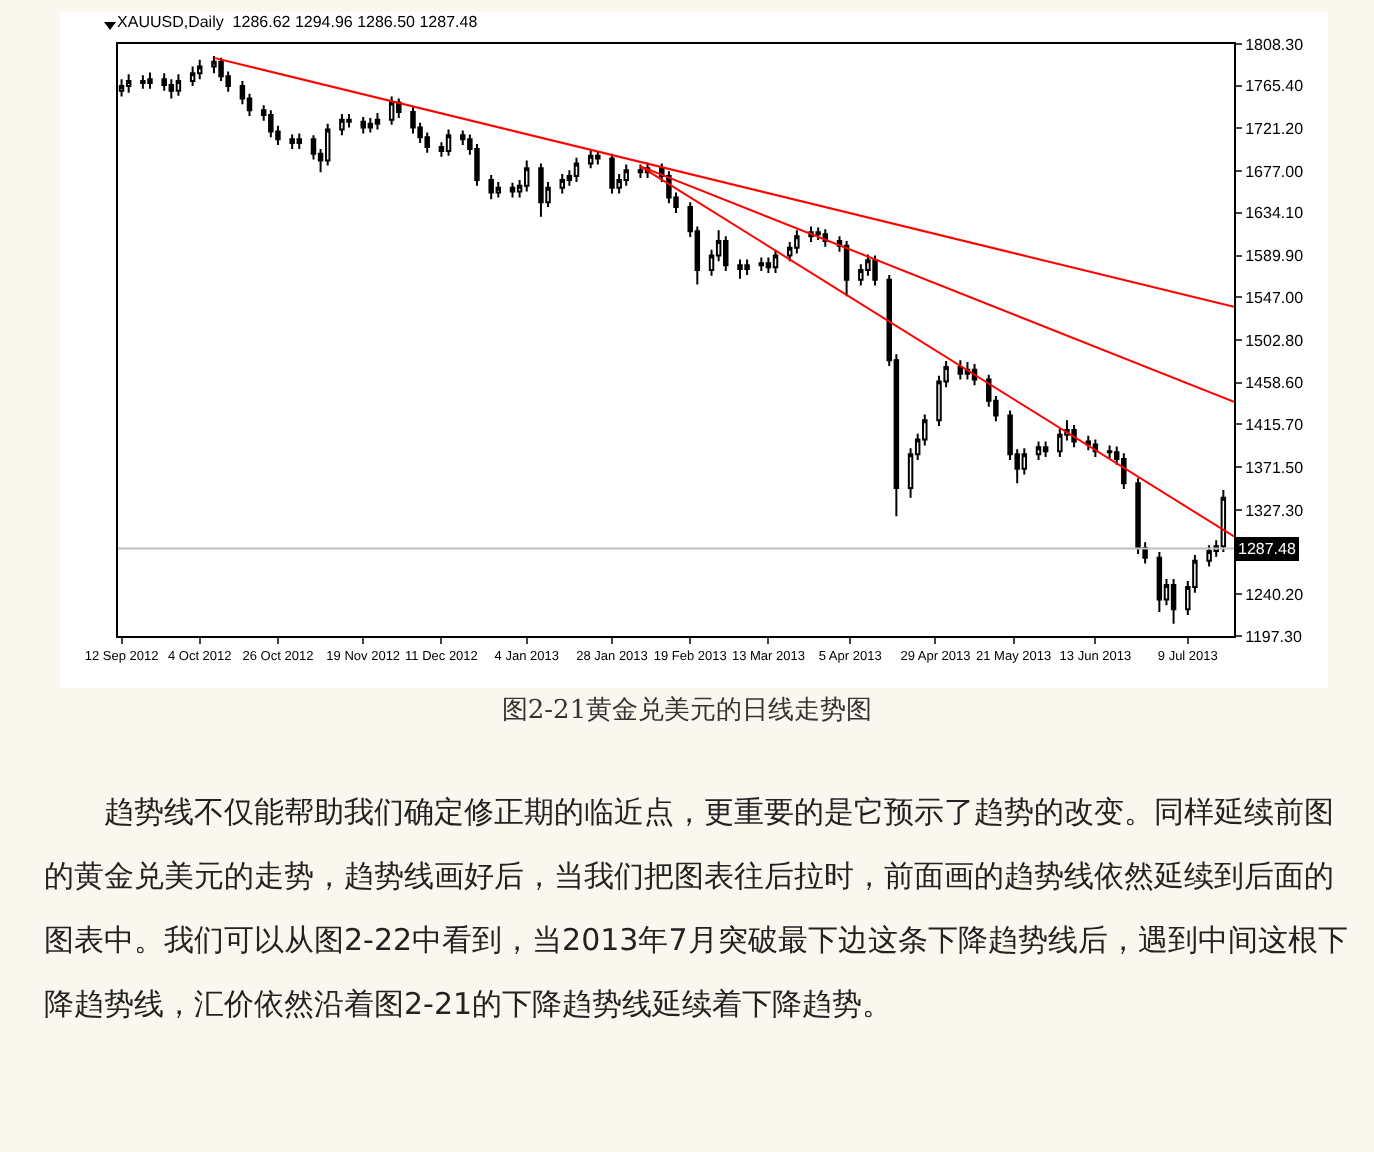 The height and width of the screenshot is (1152, 1374). I want to click on y-tick-label: 1721.20, so click(1275, 129).